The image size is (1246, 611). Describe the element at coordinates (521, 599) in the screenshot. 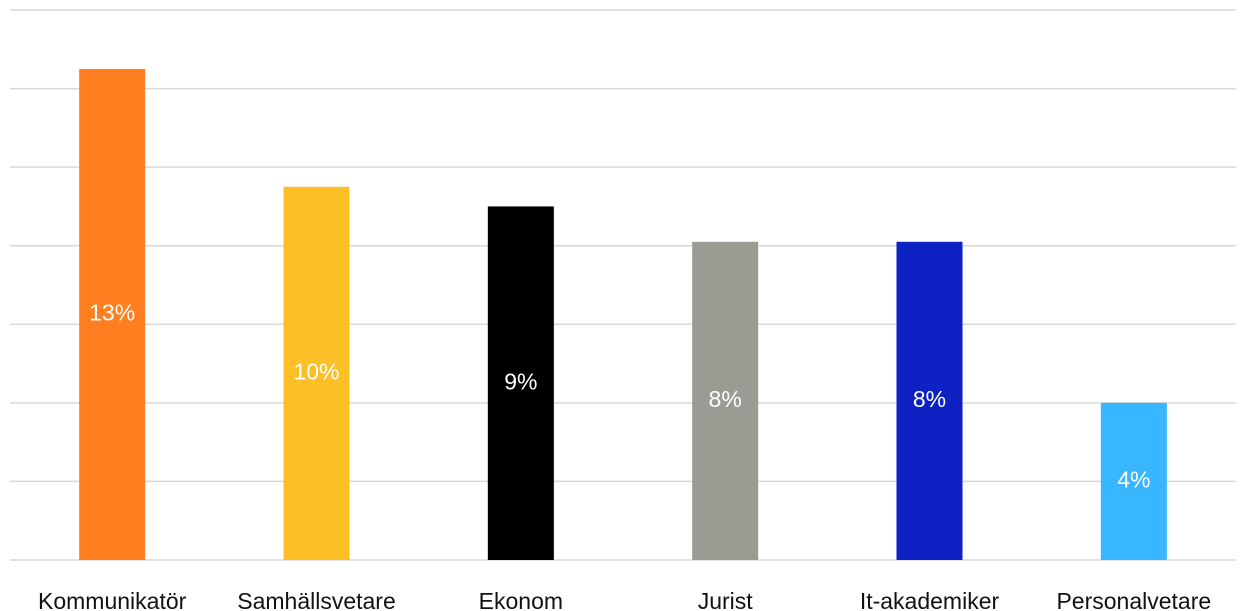

I see `category-label: Ekonom` at that location.